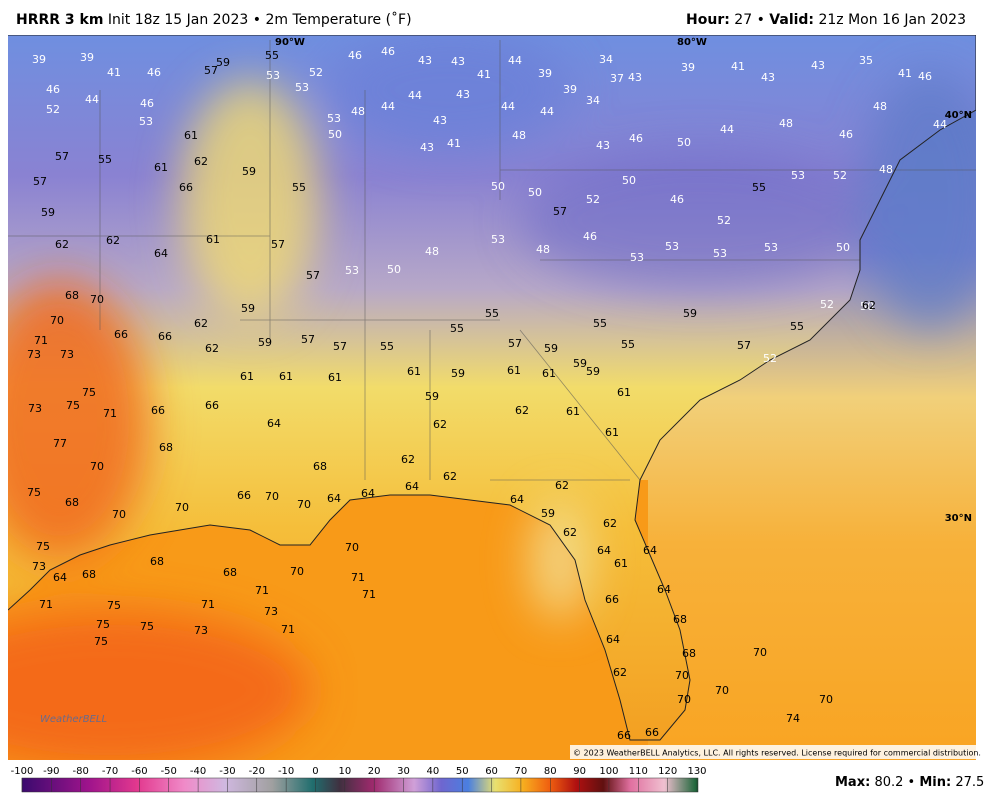  What do you see at coordinates (743, 20) in the screenshot?
I see `hour: 27` at bounding box center [743, 20].